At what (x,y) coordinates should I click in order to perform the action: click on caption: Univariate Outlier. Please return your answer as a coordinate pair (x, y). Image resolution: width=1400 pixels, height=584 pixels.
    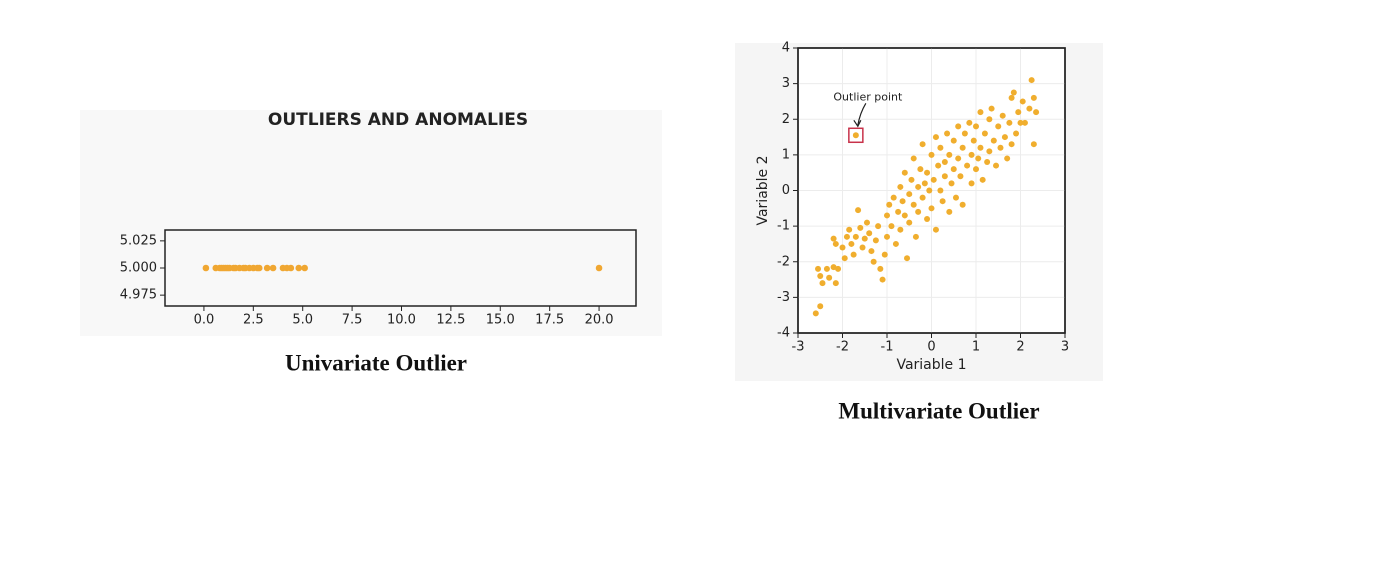
    Looking at the image, I should click on (376, 362).